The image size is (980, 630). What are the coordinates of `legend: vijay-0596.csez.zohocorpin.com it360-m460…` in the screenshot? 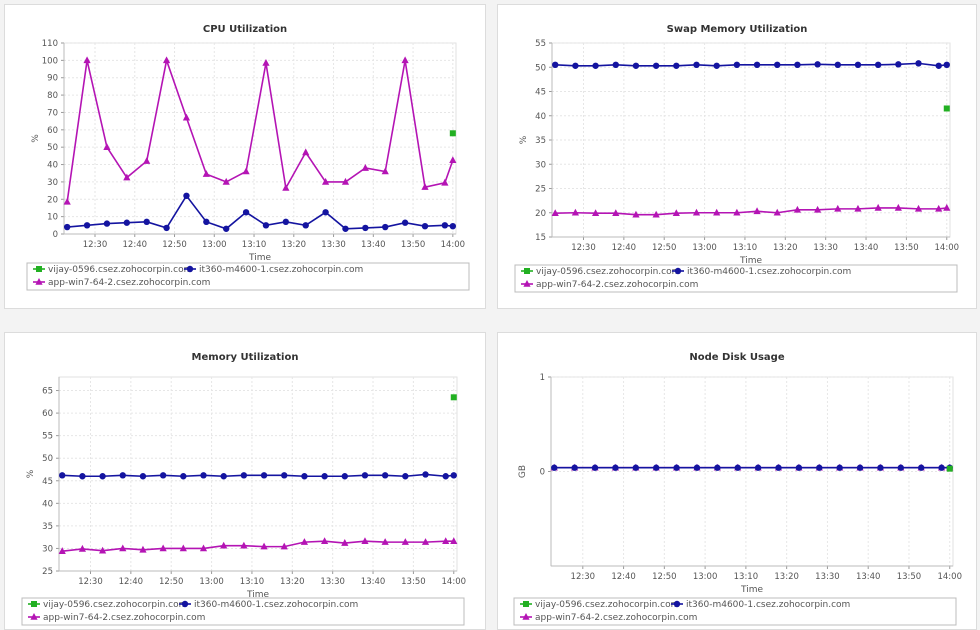 It's located at (736, 278).